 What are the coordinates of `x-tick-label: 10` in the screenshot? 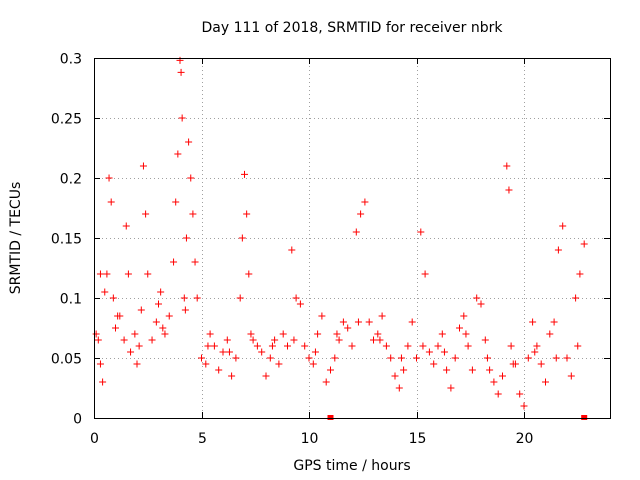 It's located at (310, 439).